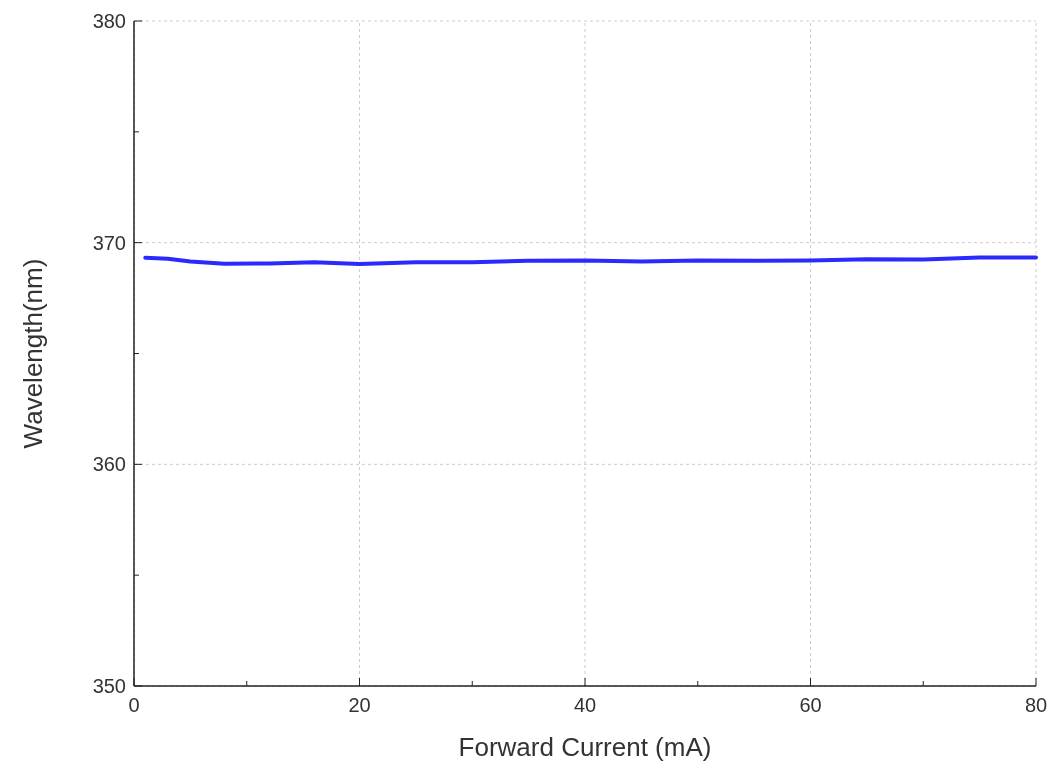 The width and height of the screenshot is (1056, 782). I want to click on x-tick-label: 20, so click(359, 705).